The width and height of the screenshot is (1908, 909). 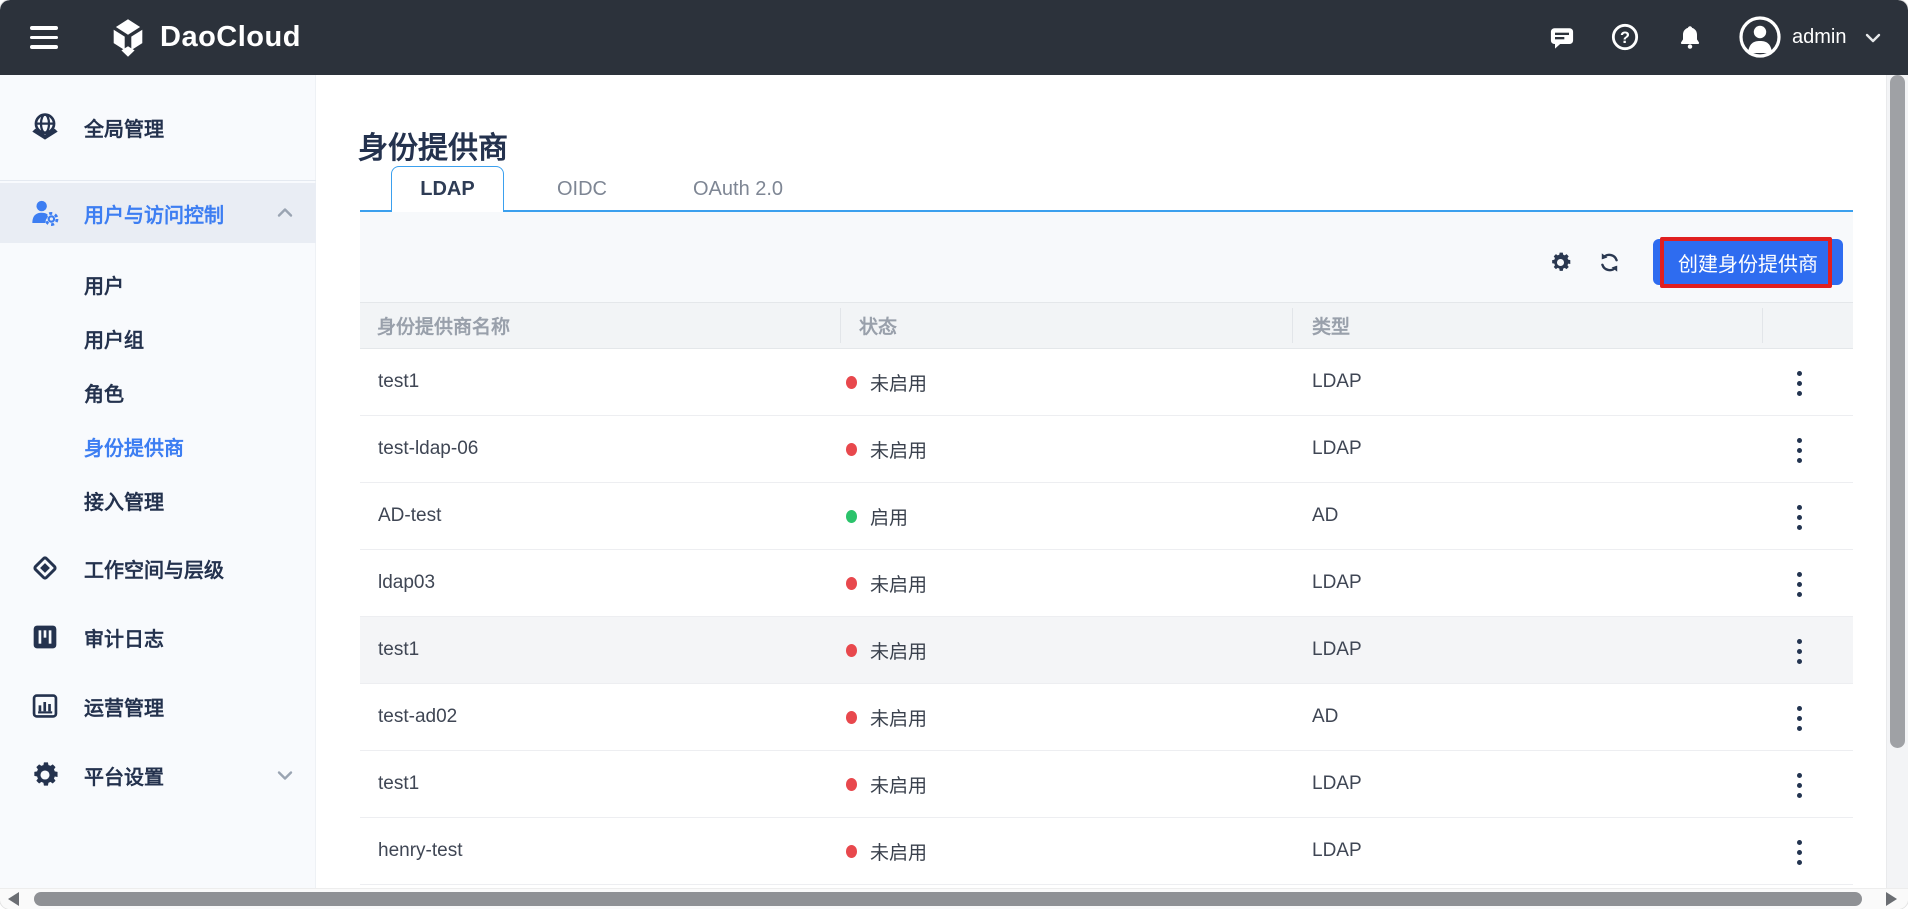 I want to click on sidebar-item-audit-logs: 审计日志, so click(x=158, y=637).